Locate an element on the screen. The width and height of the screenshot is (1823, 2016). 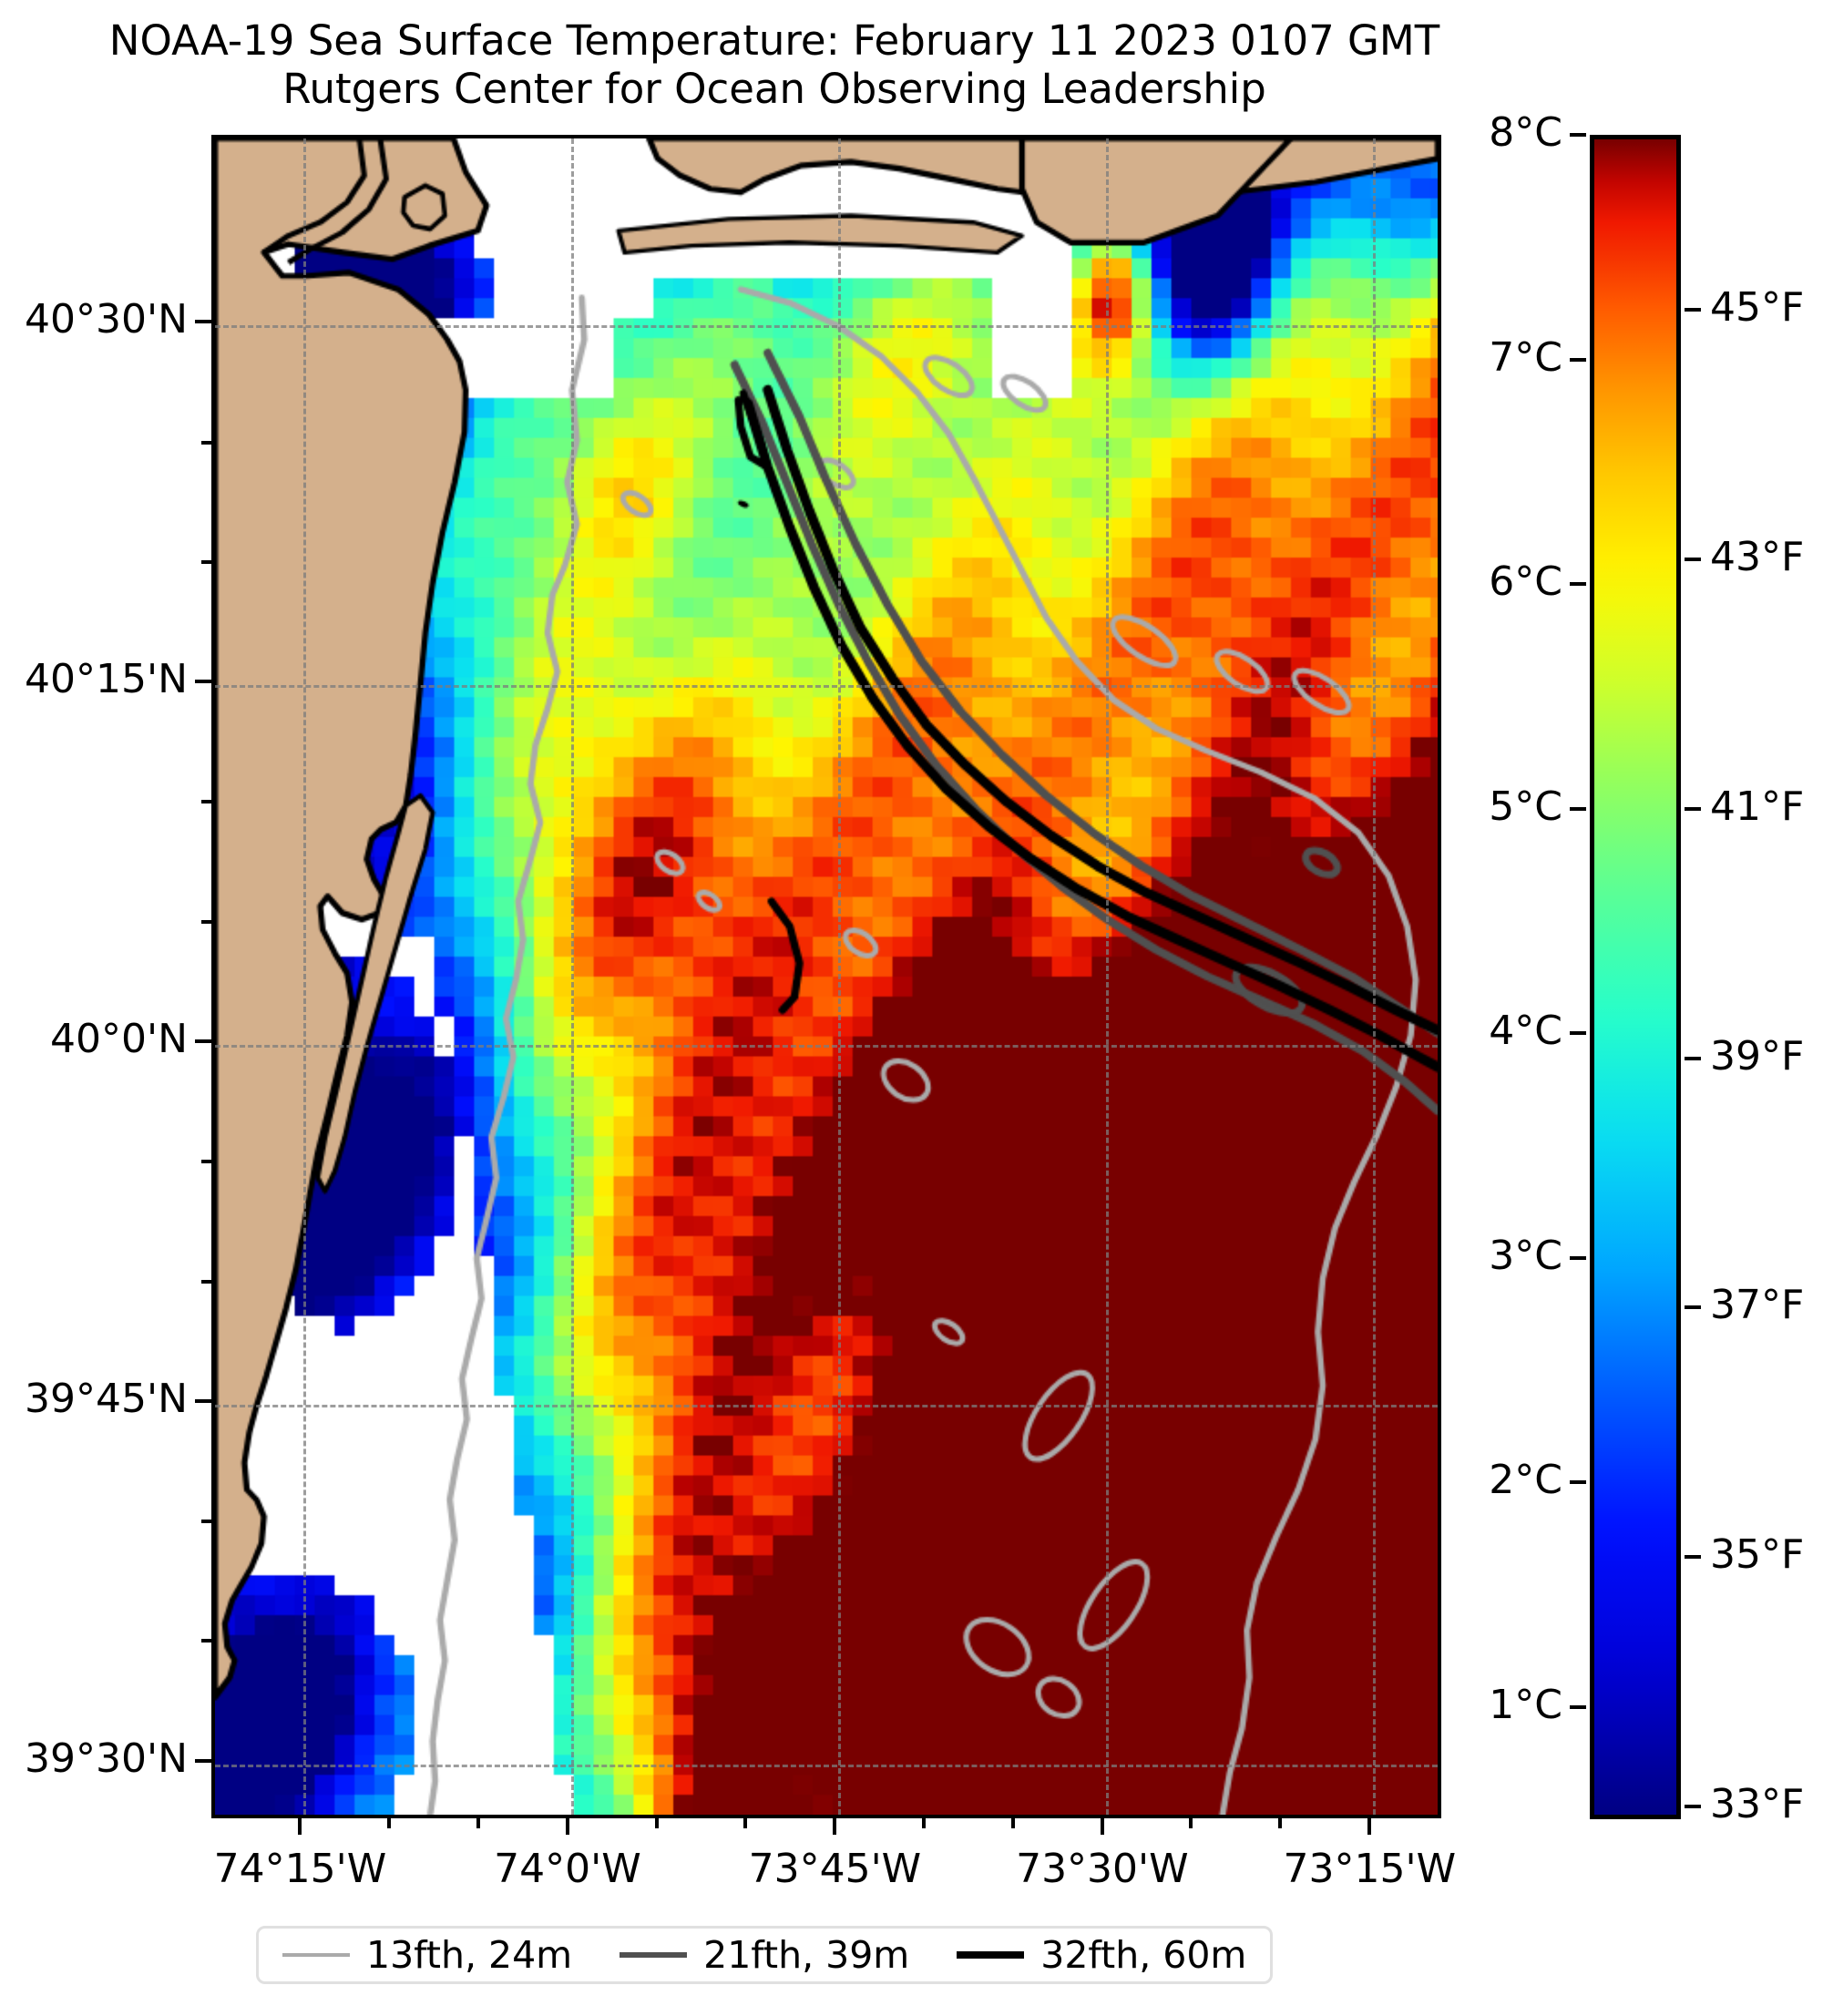
colorbar-label-celsius: 8°C is located at coordinates (1525, 132).